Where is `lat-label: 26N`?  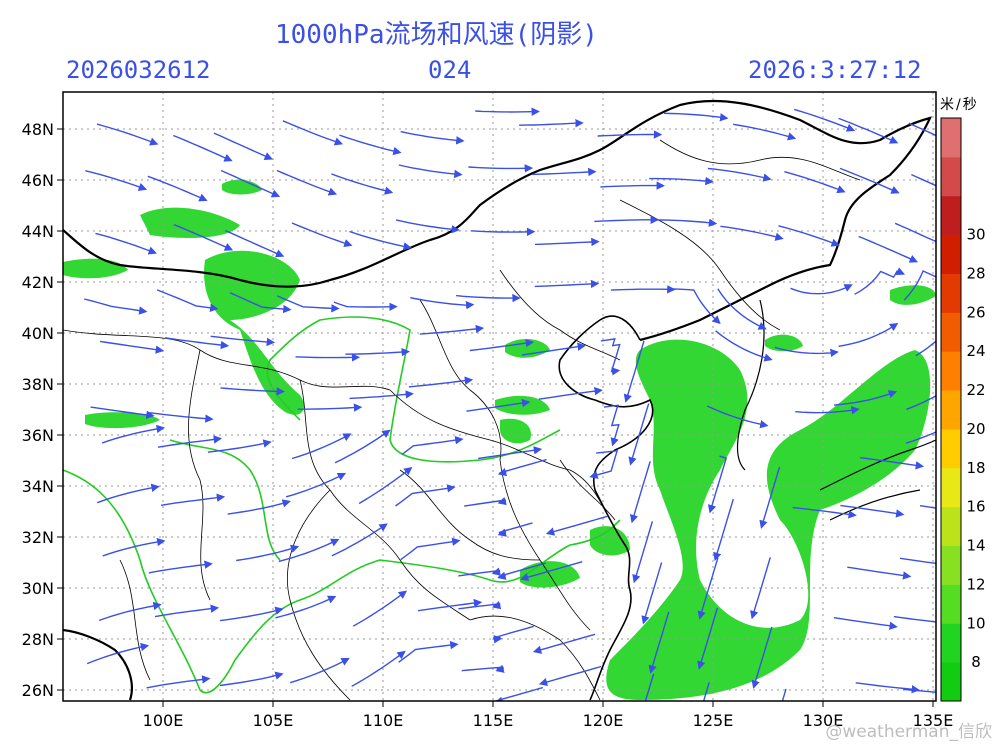
lat-label: 26N is located at coordinates (38, 690).